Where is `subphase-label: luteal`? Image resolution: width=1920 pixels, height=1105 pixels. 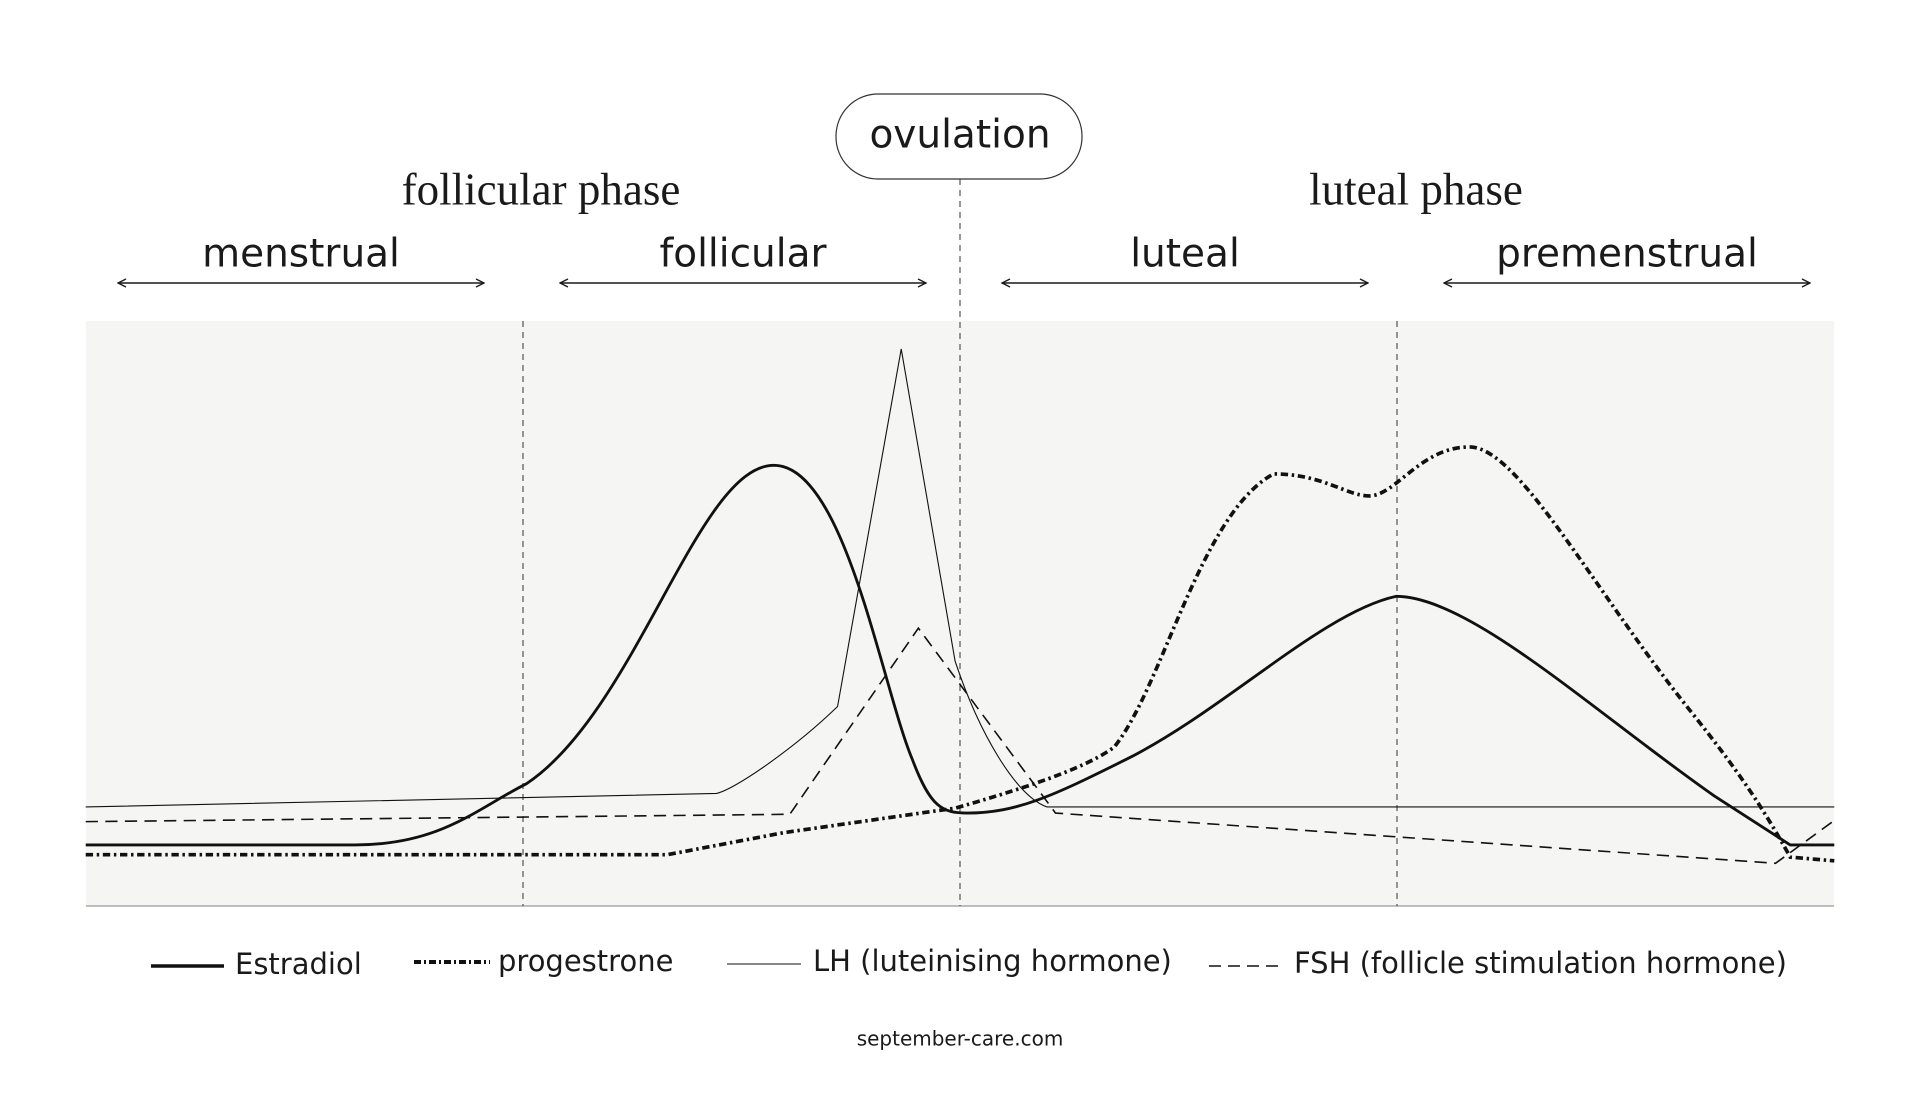 subphase-label: luteal is located at coordinates (1185, 254).